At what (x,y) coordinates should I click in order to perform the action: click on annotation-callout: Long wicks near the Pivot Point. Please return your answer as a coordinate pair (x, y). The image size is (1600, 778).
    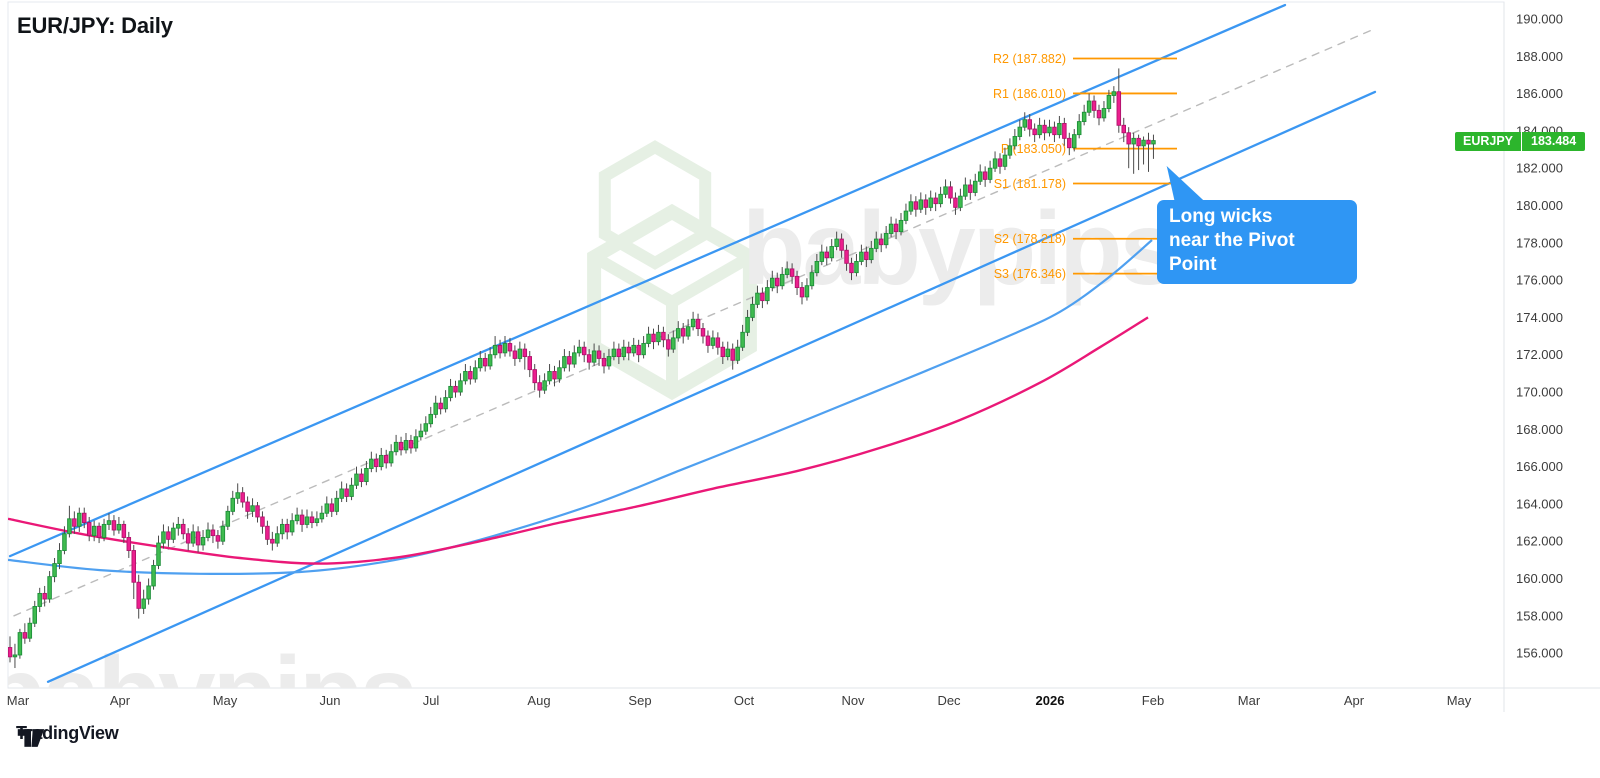
    Looking at the image, I should click on (1257, 242).